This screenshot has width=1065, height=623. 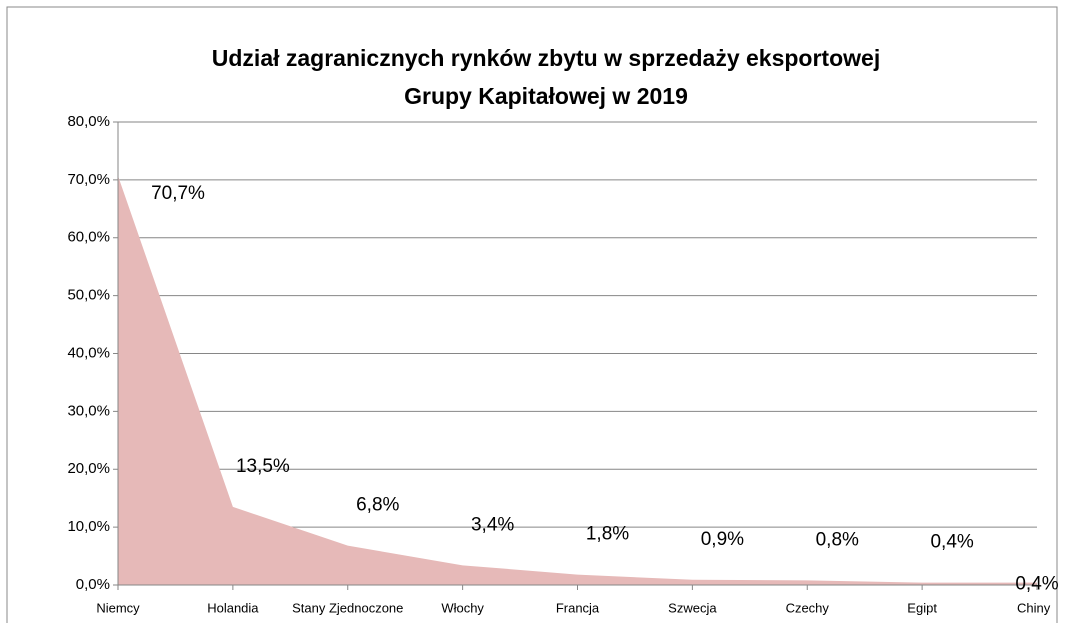 I want to click on y-tick-label: 30,0%, so click(x=88, y=410).